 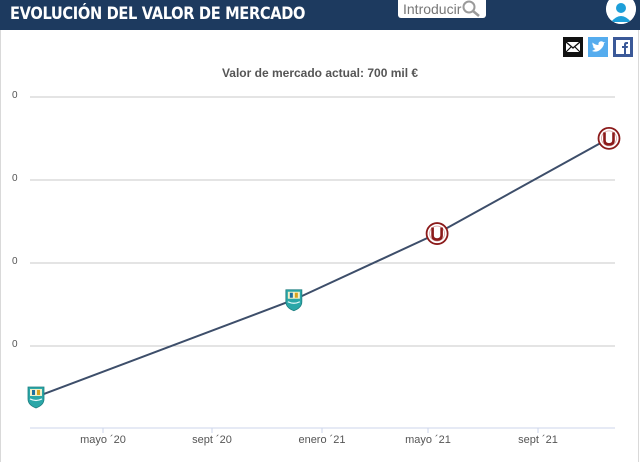 I want to click on mail-icon, so click(x=573, y=47).